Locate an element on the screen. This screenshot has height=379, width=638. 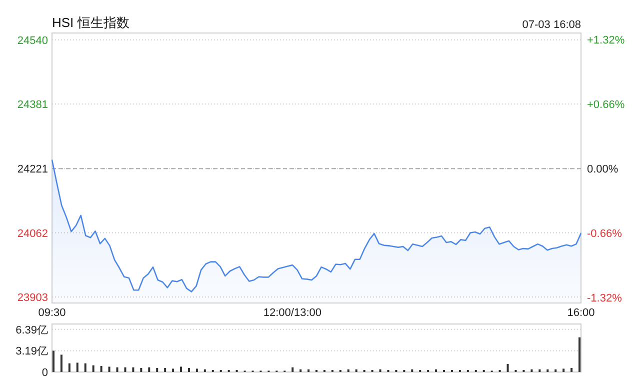
text: 07-03 16:08 is located at coordinates (551, 25).